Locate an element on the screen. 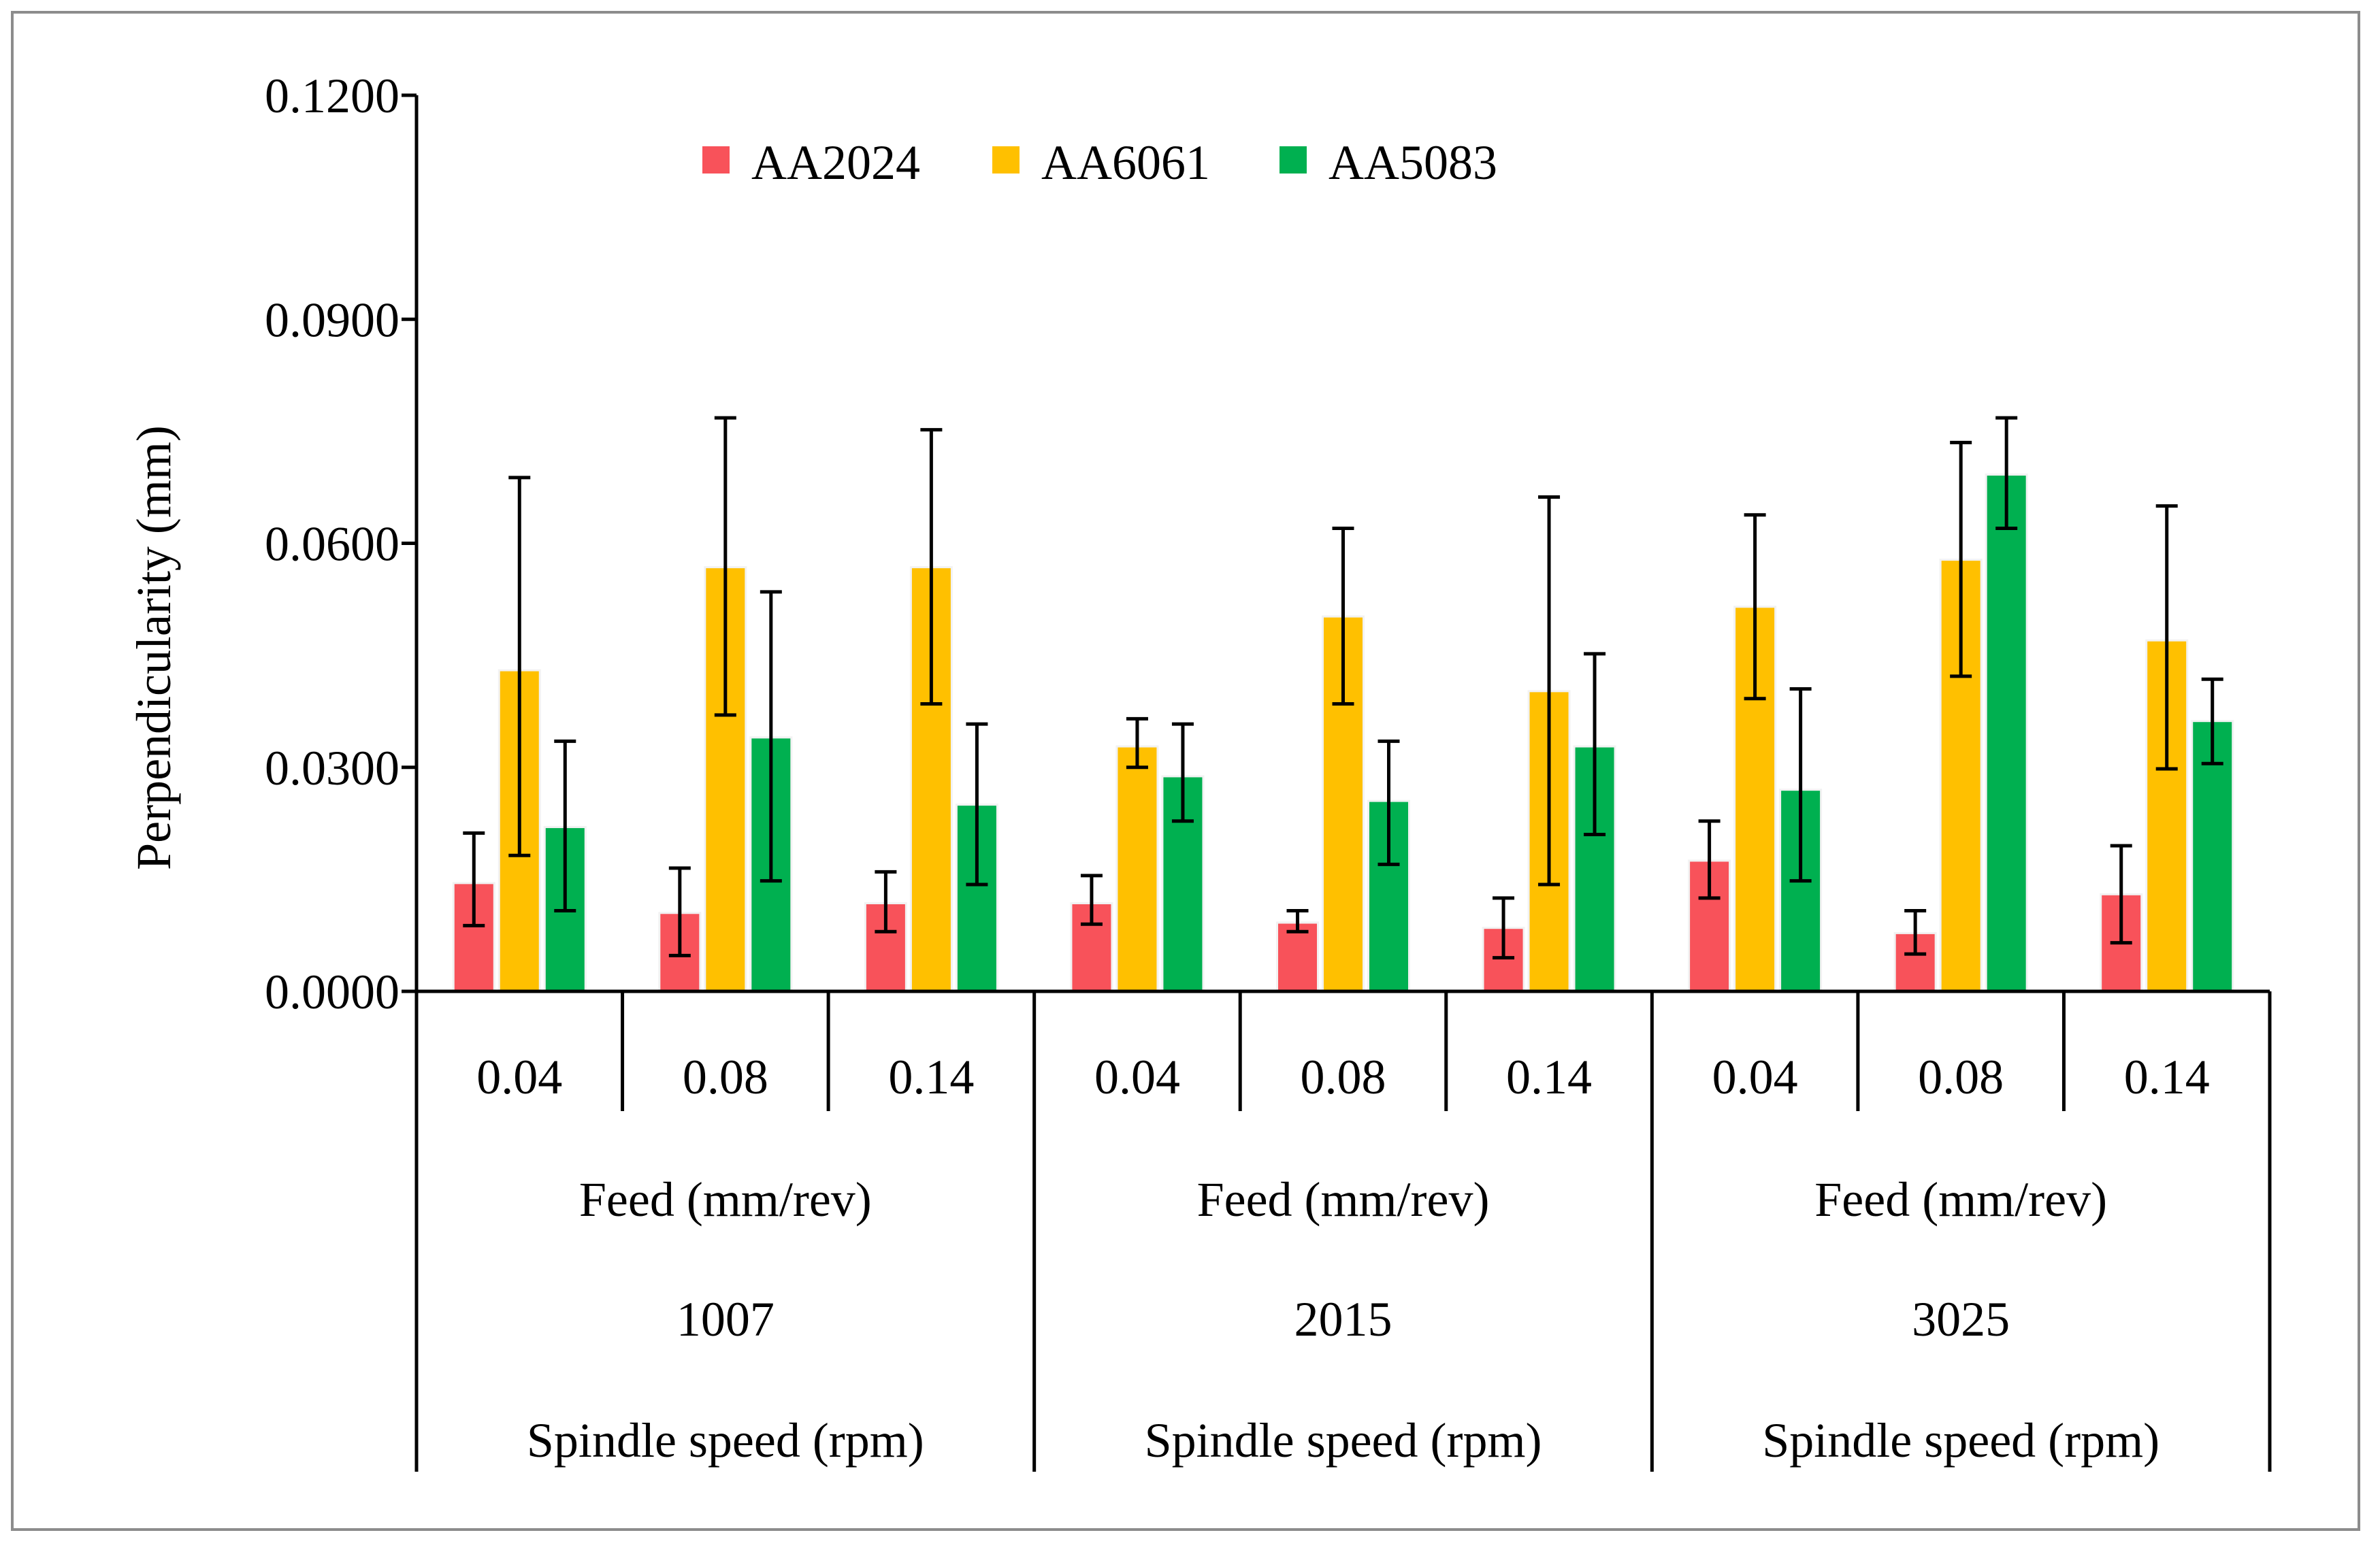 Image resolution: width=2380 pixels, height=1552 pixels. legend: AA2024 AA6061 AA5083 is located at coordinates (1099, 163).